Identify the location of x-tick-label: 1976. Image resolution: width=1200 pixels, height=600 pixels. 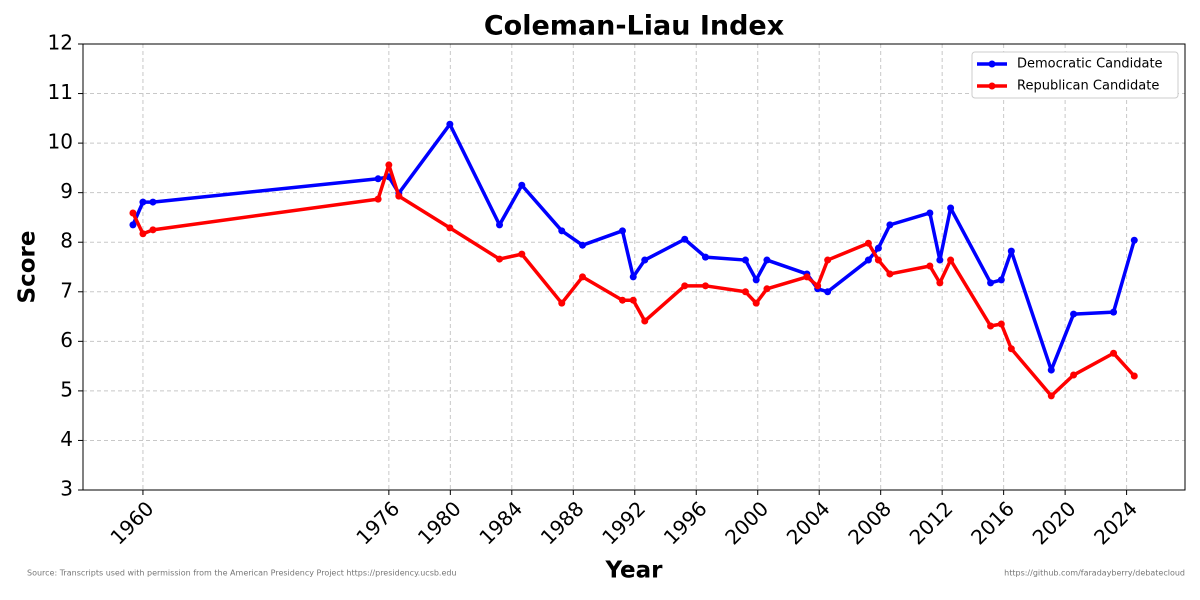
(377, 522).